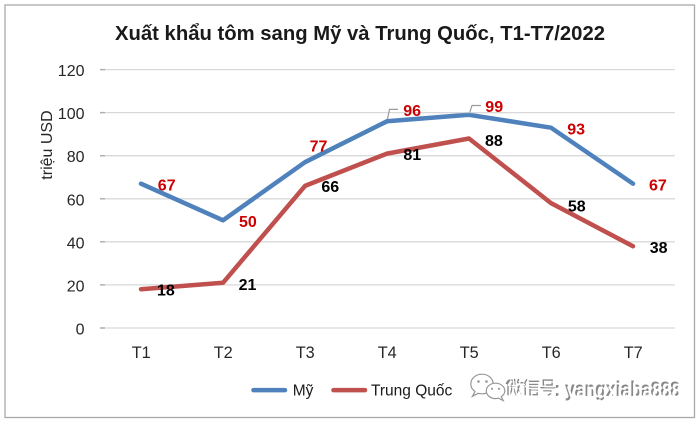  I want to click on svg-text: 0, so click(80, 330).